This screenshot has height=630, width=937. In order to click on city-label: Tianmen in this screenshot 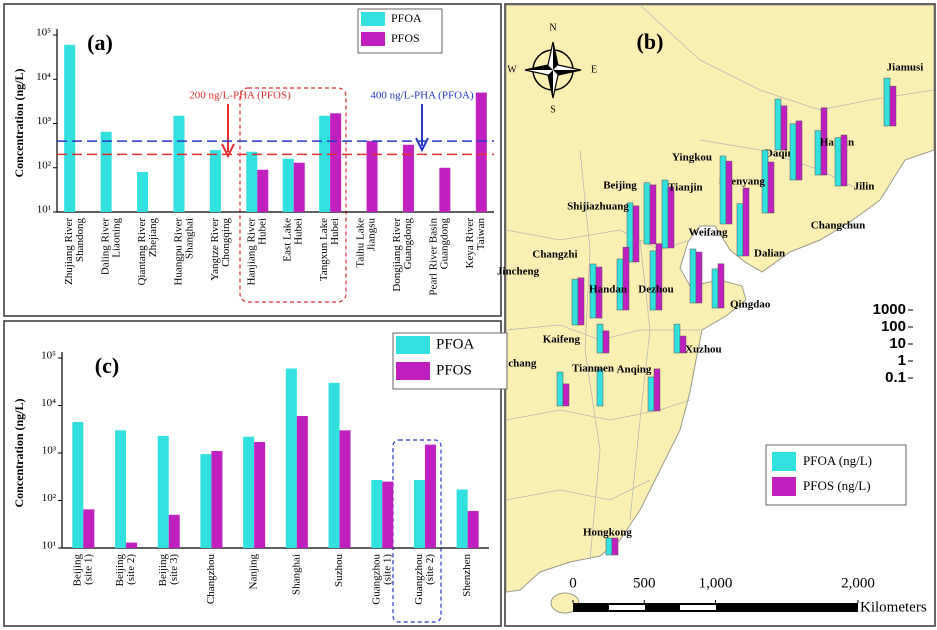, I will do `click(593, 369)`.